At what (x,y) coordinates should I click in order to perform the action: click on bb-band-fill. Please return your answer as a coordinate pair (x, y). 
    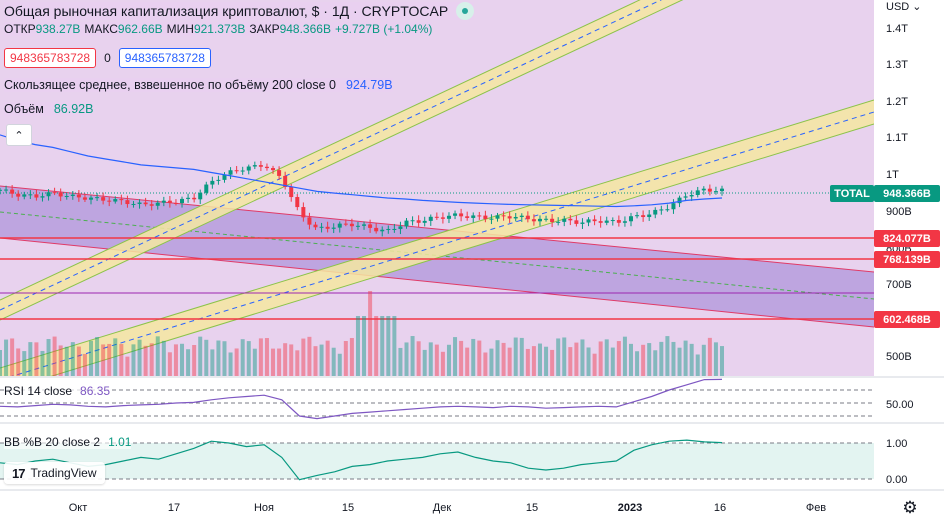
    Looking at the image, I should click on (437, 461).